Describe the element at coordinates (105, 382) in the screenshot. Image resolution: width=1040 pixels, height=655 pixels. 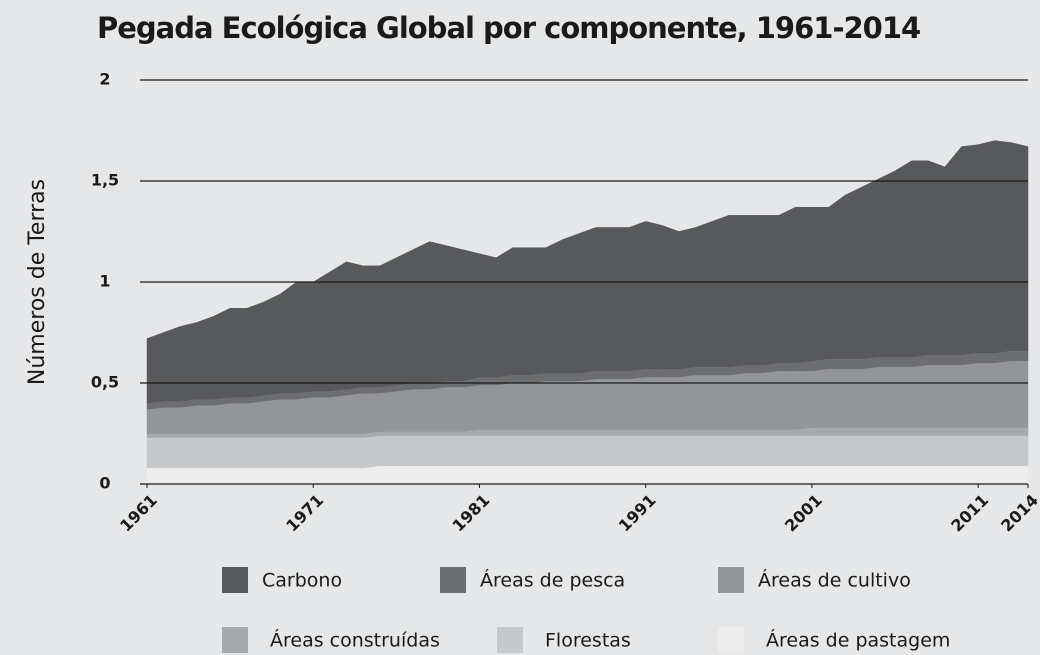
I see `y-tick-label: 0,5` at that location.